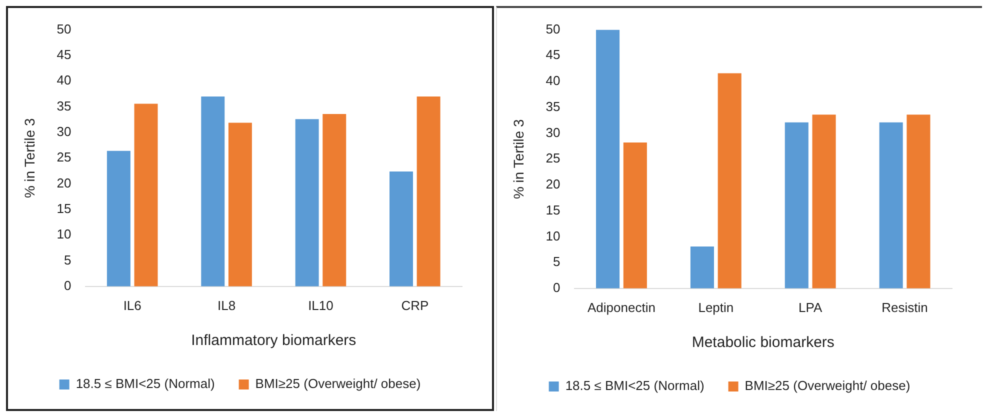 The height and width of the screenshot is (418, 985). I want to click on x-tick-label: Leptin, so click(716, 307).